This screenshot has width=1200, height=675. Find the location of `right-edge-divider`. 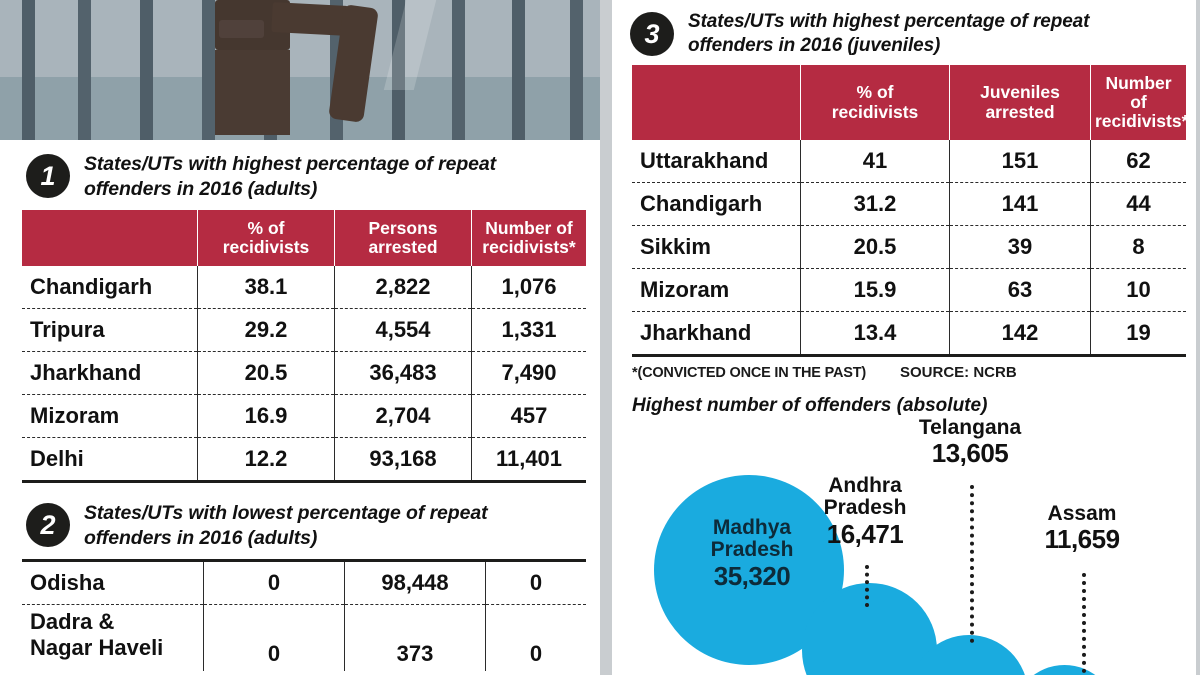

right-edge-divider is located at coordinates (1198, 337).